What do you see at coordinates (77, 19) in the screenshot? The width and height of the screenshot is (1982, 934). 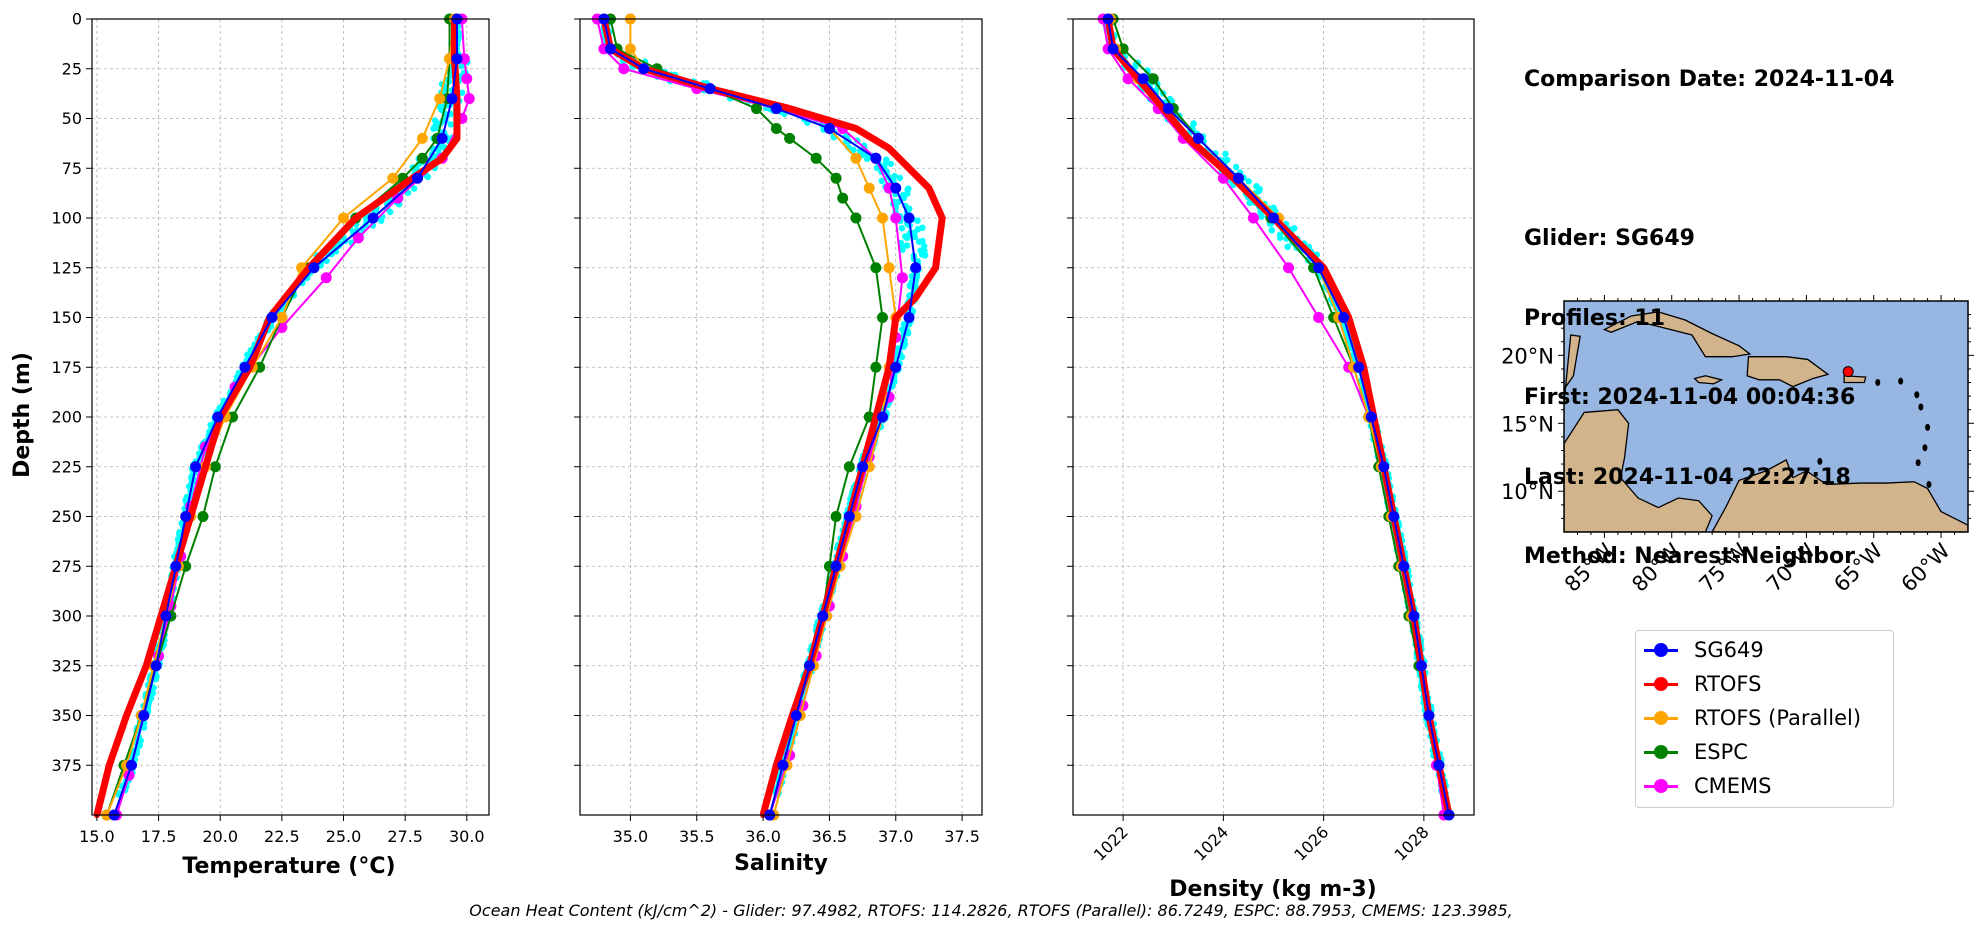 I see `y-tick-label: 0` at bounding box center [77, 19].